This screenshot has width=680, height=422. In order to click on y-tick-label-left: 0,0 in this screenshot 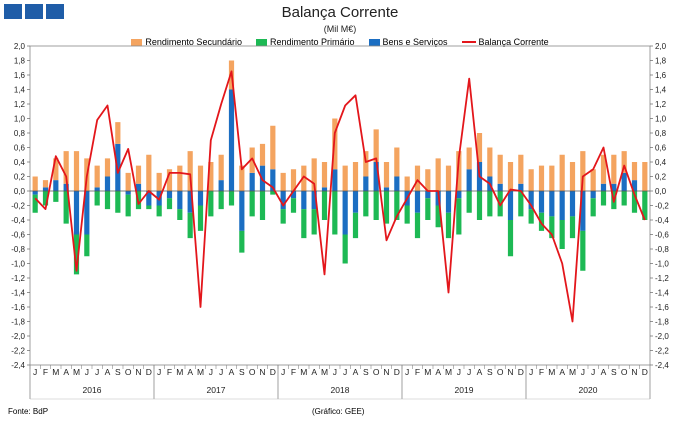, I will do `click(20, 191)`.